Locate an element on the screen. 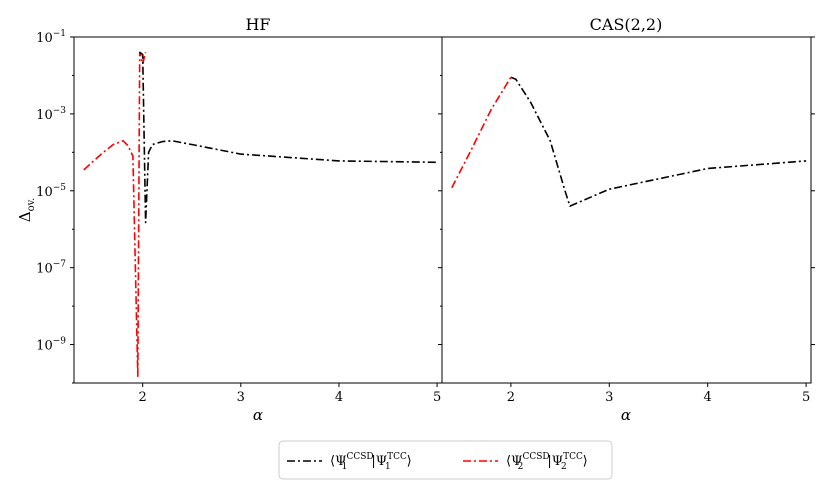 This screenshot has width=830, height=498. ytick-label: 10⁻¹ is located at coordinates (51, 37).